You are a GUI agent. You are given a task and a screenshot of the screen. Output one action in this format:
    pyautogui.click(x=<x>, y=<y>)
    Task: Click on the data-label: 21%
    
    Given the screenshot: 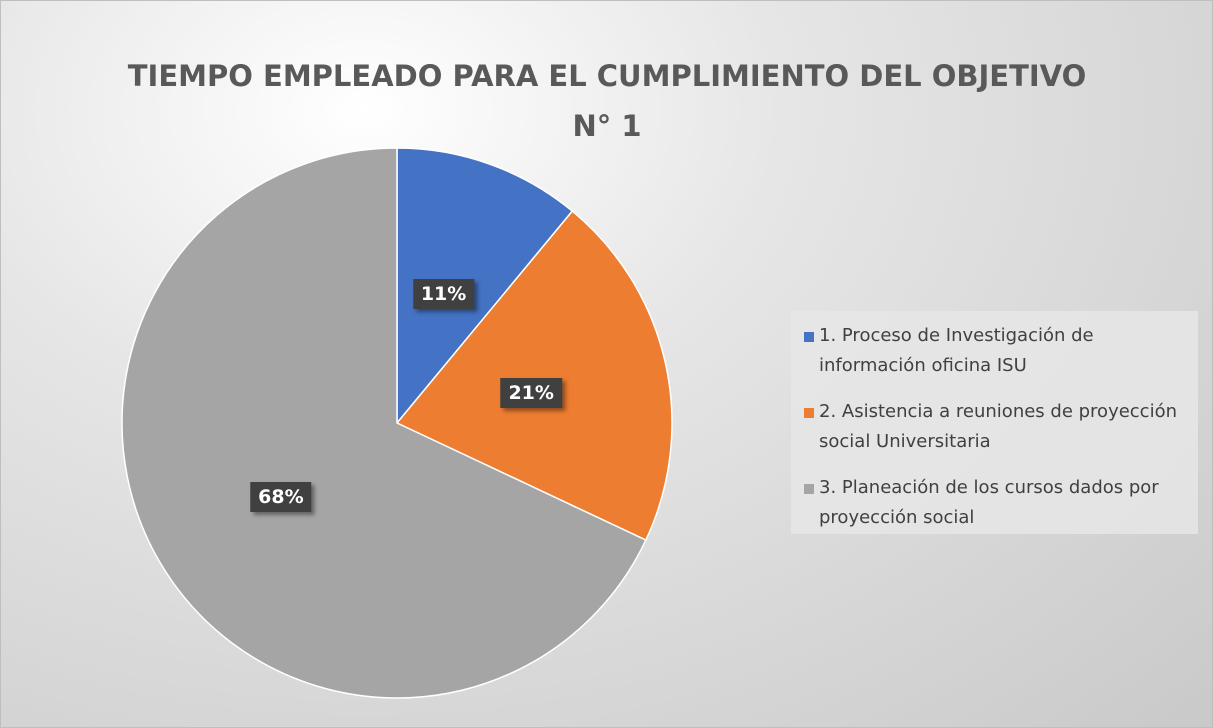 What is the action you would take?
    pyautogui.click(x=531, y=393)
    